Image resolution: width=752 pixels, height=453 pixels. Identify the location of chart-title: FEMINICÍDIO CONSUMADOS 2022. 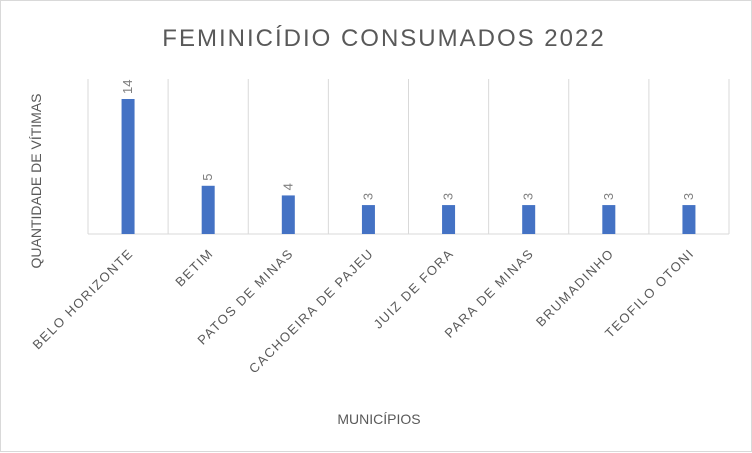
(383, 38).